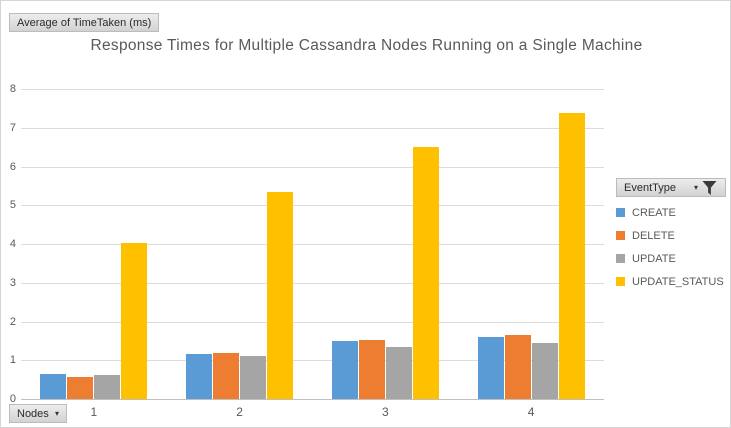 Image resolution: width=731 pixels, height=428 pixels. I want to click on y-tick-label-3: 3, so click(12, 282).